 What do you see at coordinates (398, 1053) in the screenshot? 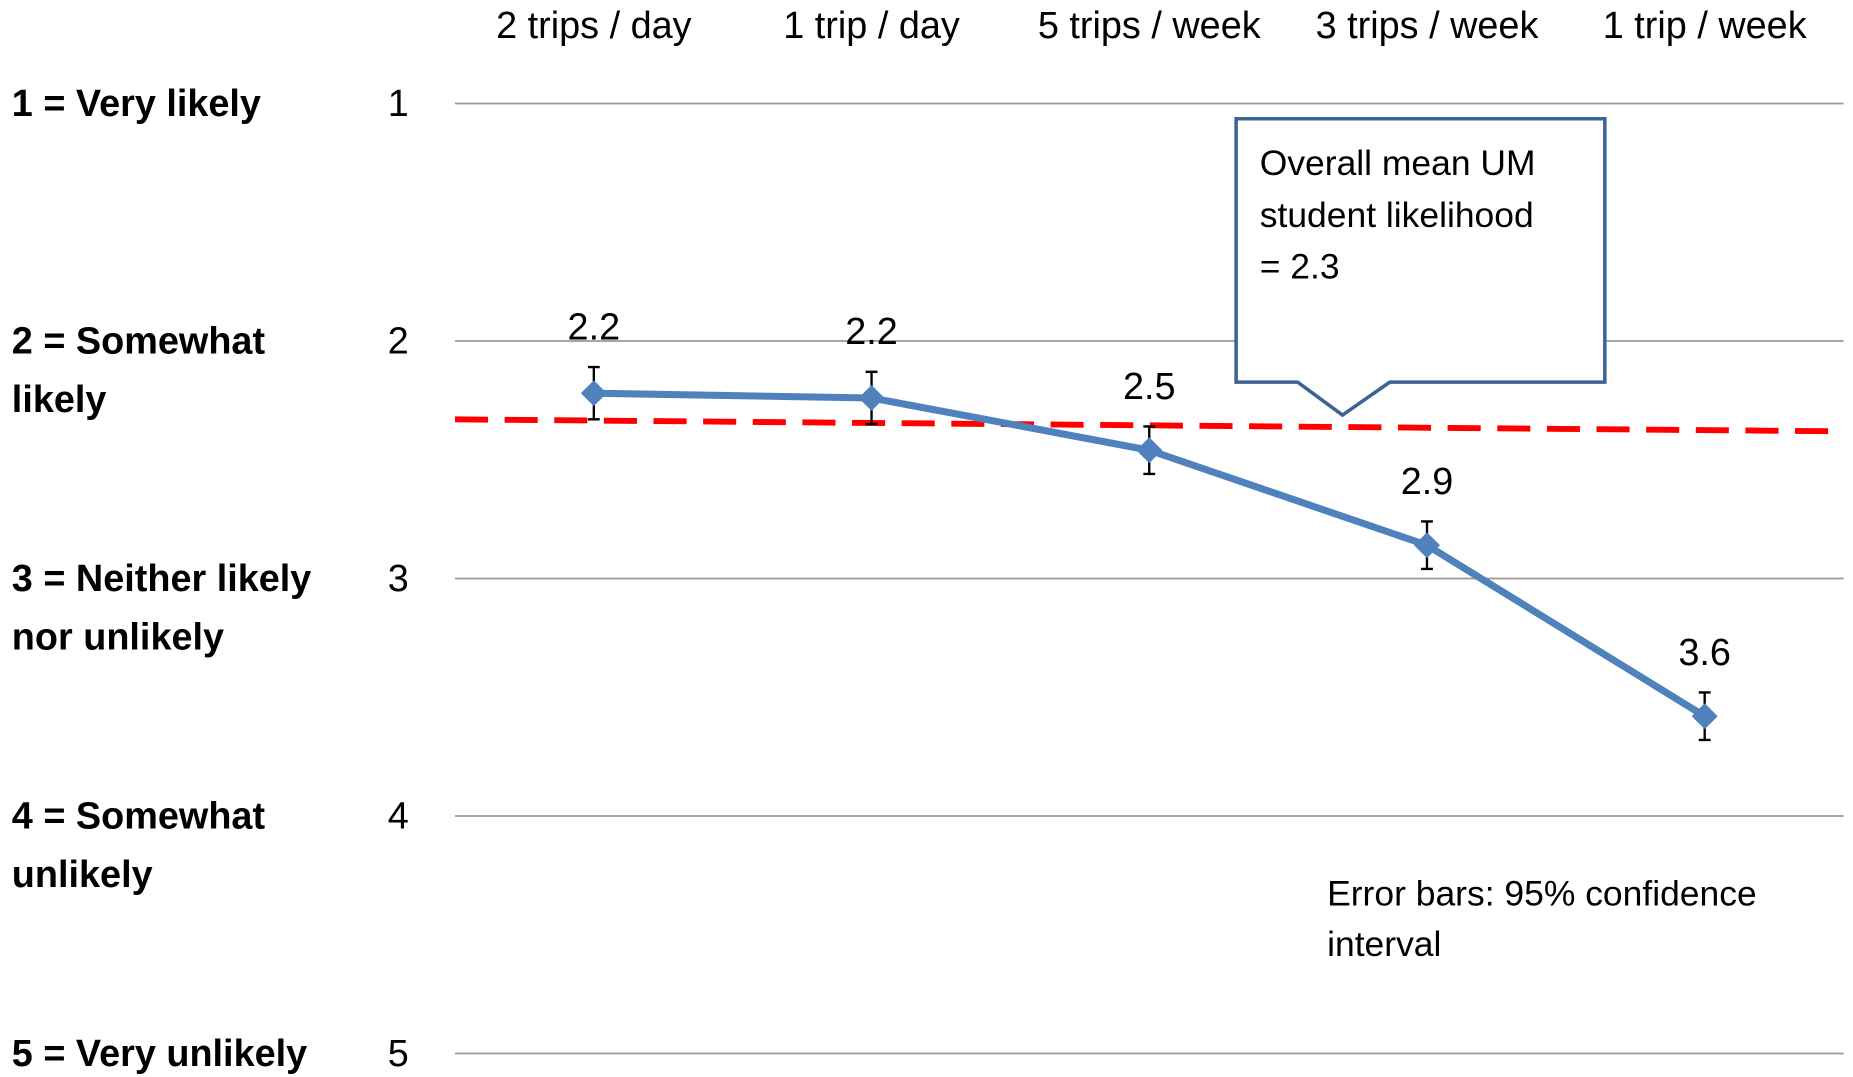
I see `y-tick-label: 5` at bounding box center [398, 1053].